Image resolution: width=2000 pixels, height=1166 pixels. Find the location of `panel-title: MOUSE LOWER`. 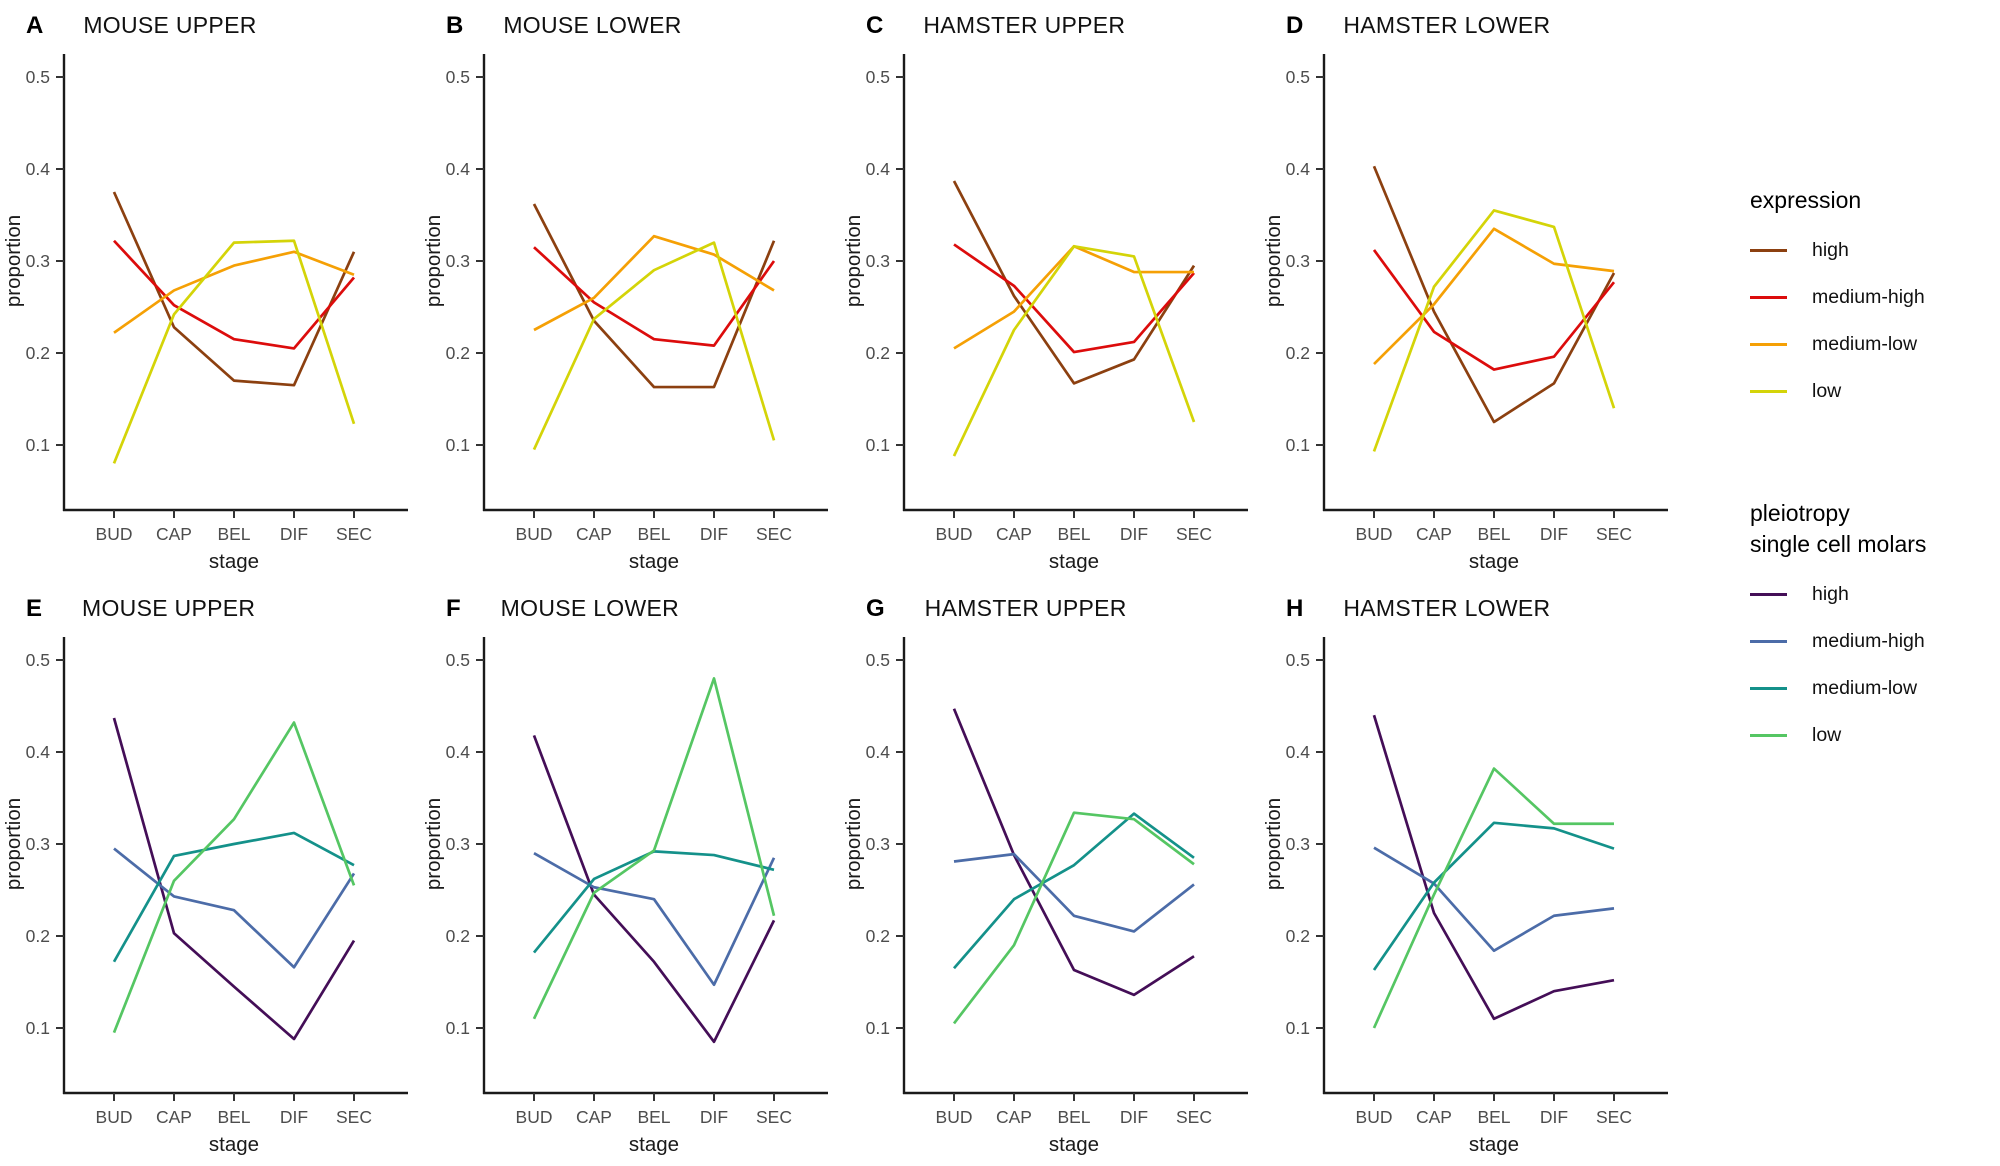

panel-title: MOUSE LOWER is located at coordinates (590, 608).